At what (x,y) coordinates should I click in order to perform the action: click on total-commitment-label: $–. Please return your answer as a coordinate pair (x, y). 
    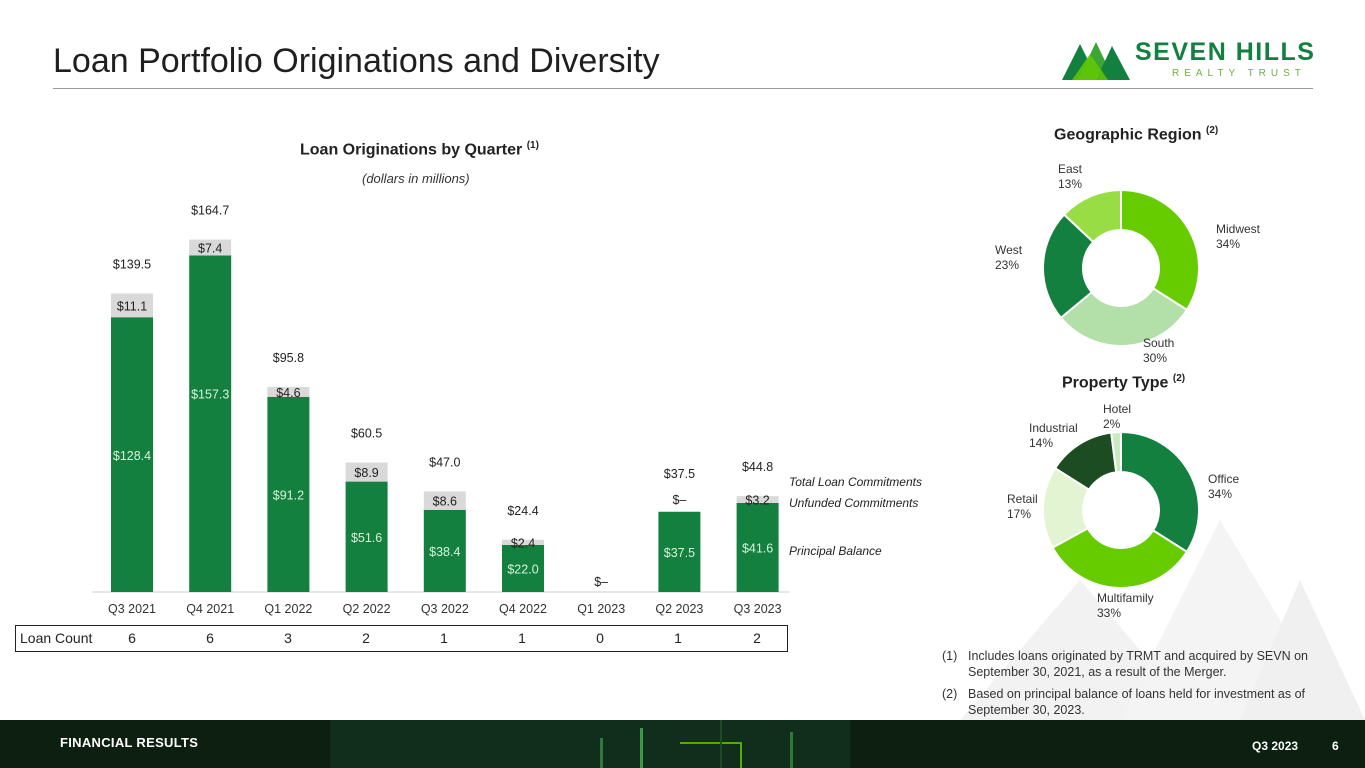
    Looking at the image, I should click on (601, 582).